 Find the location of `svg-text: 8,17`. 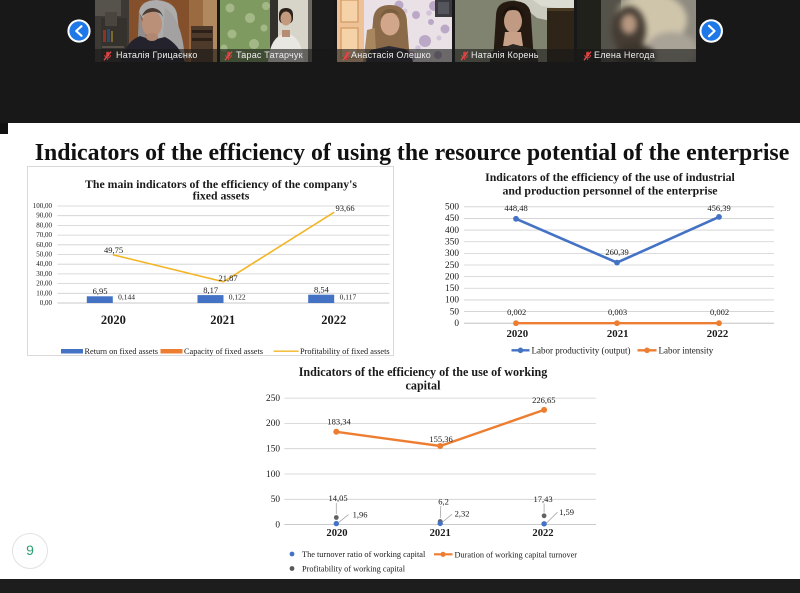

svg-text: 8,17 is located at coordinates (210, 290).